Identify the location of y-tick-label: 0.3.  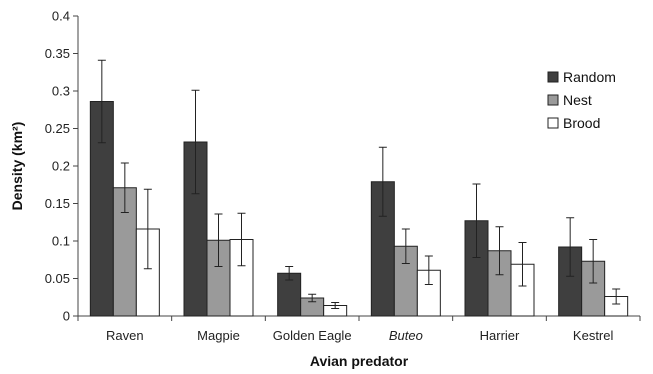
(61, 91).